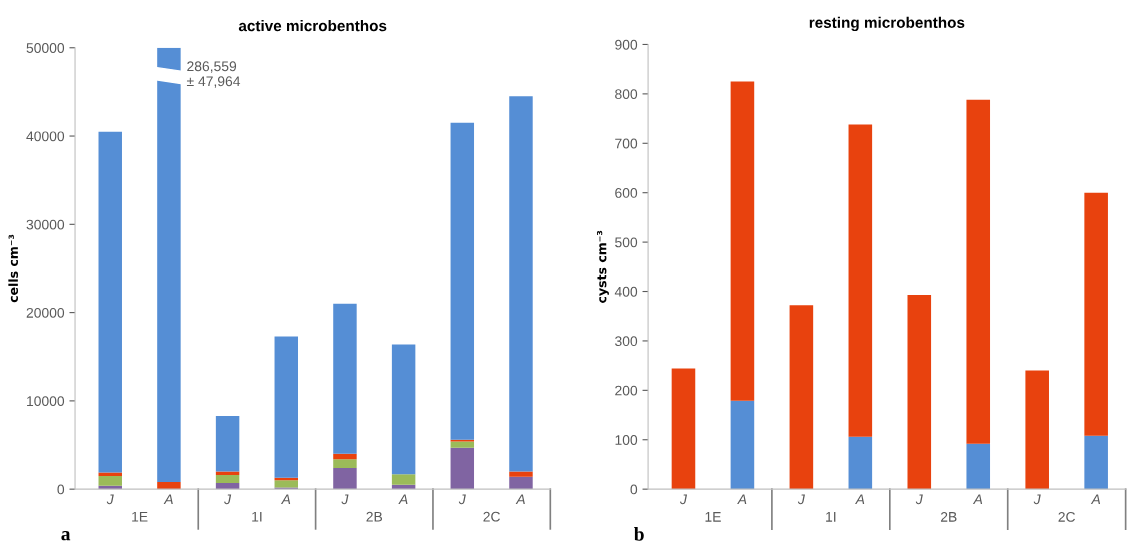 The height and width of the screenshot is (549, 1137). Describe the element at coordinates (602, 266) in the screenshot. I see `y-axis-title: cysts cm⁻³` at that location.